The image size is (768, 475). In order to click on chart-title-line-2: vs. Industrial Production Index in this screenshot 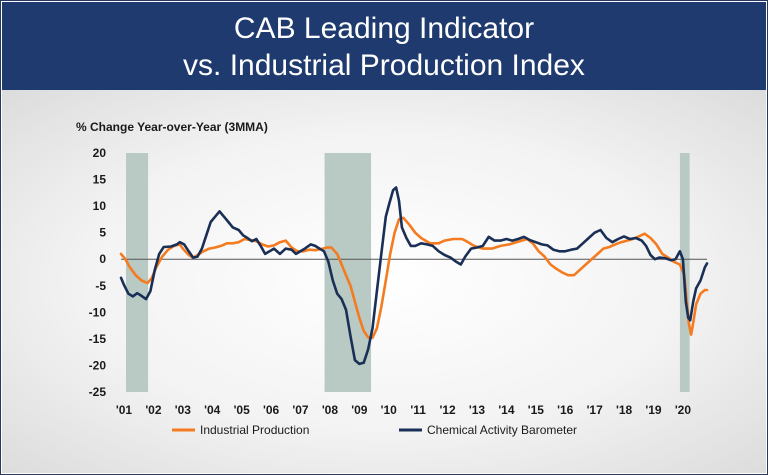, I will do `click(384, 65)`.